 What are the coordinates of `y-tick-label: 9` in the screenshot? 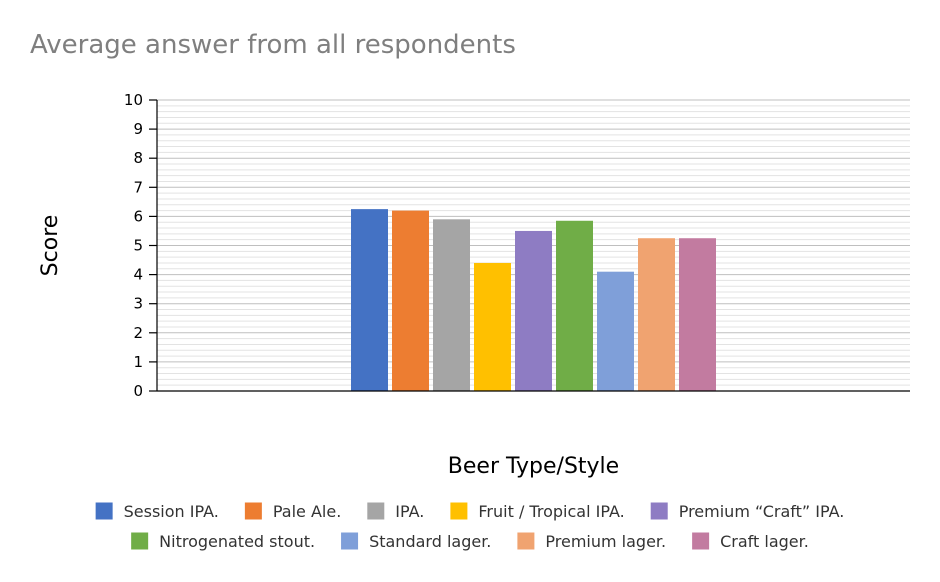 It's located at (138, 129).